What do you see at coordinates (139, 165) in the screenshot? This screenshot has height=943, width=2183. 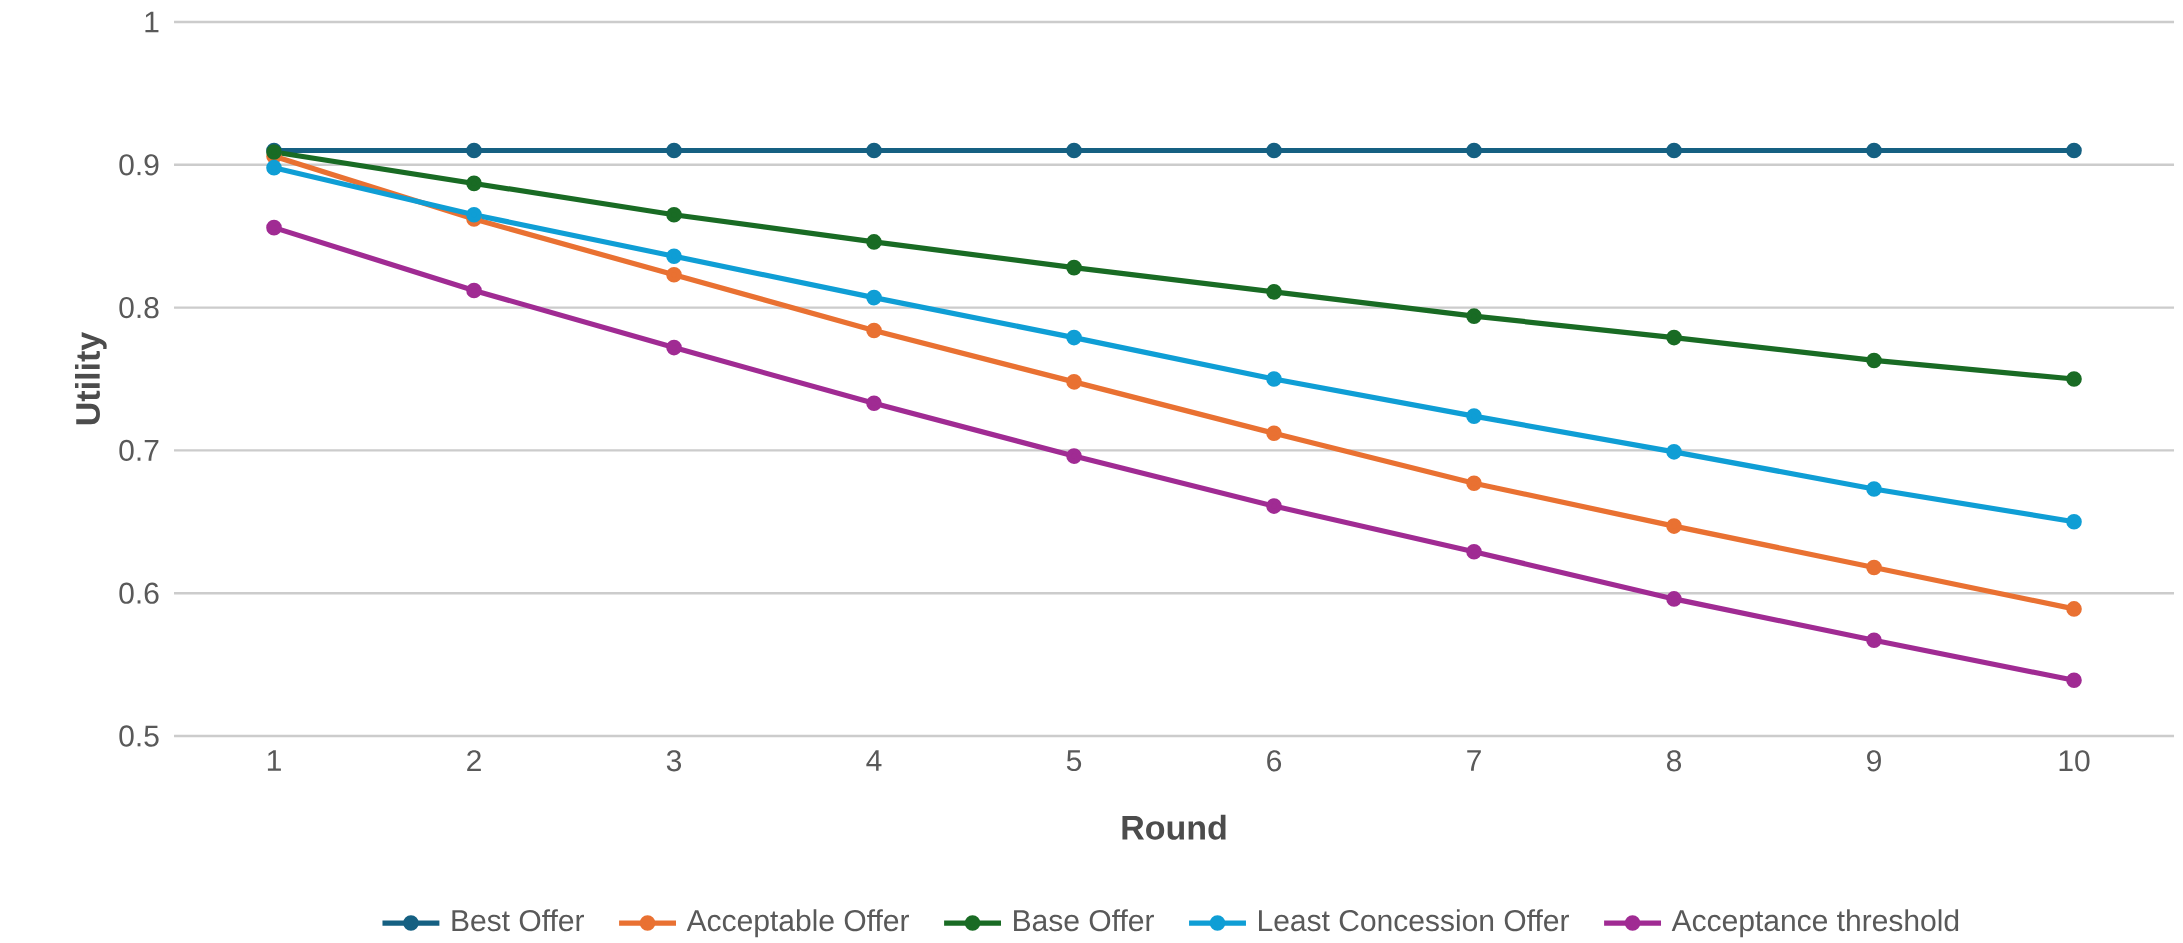 I see `y-tick-label: 0.9` at bounding box center [139, 165].